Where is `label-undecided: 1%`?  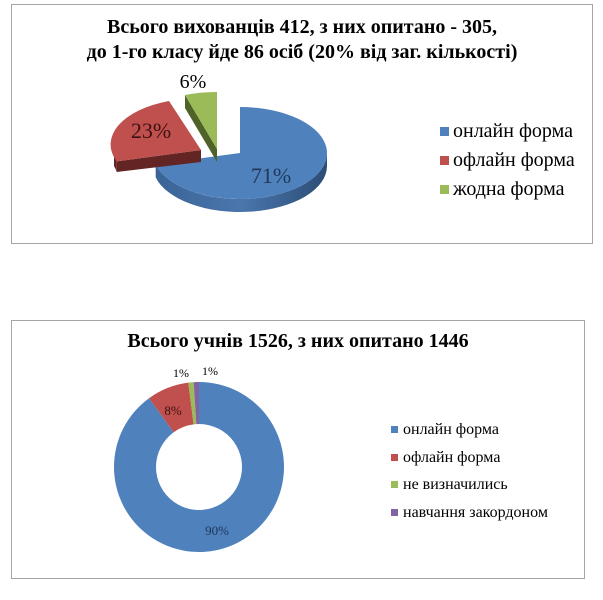
label-undecided: 1% is located at coordinates (181, 373).